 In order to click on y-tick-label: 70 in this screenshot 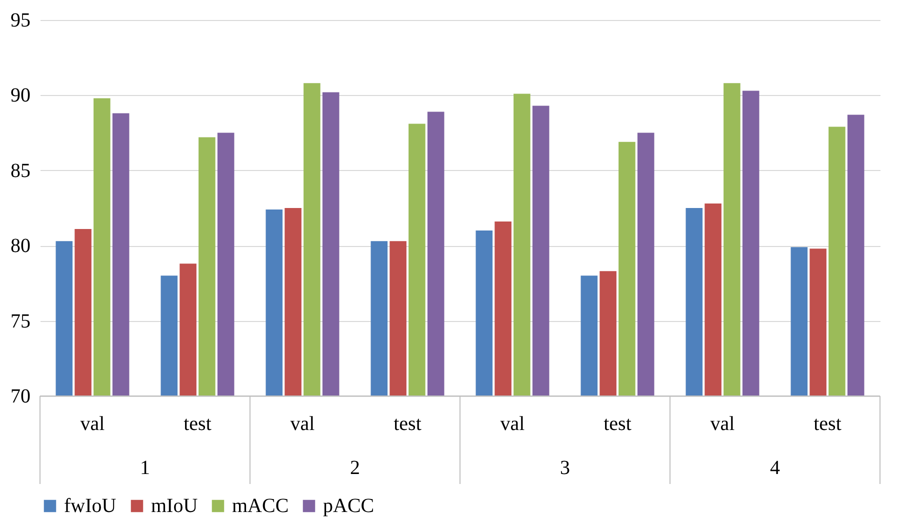, I will do `click(20, 397)`.